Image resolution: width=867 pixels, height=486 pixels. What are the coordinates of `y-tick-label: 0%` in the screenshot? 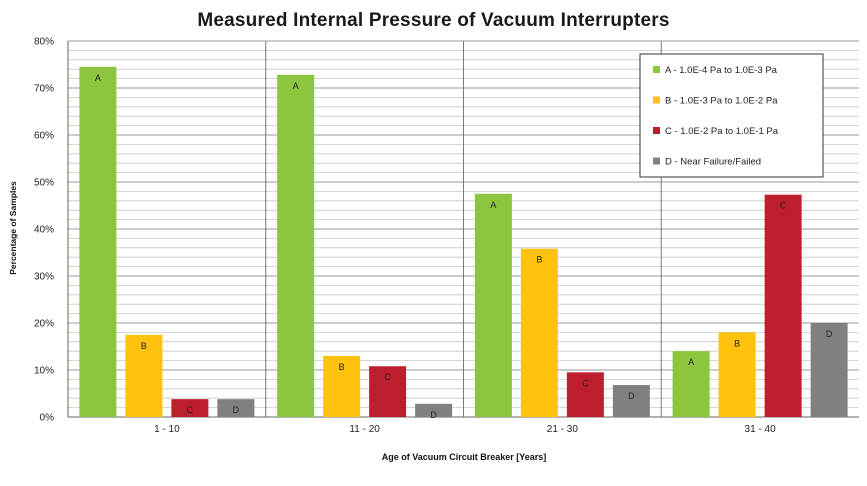 It's located at (47, 418).